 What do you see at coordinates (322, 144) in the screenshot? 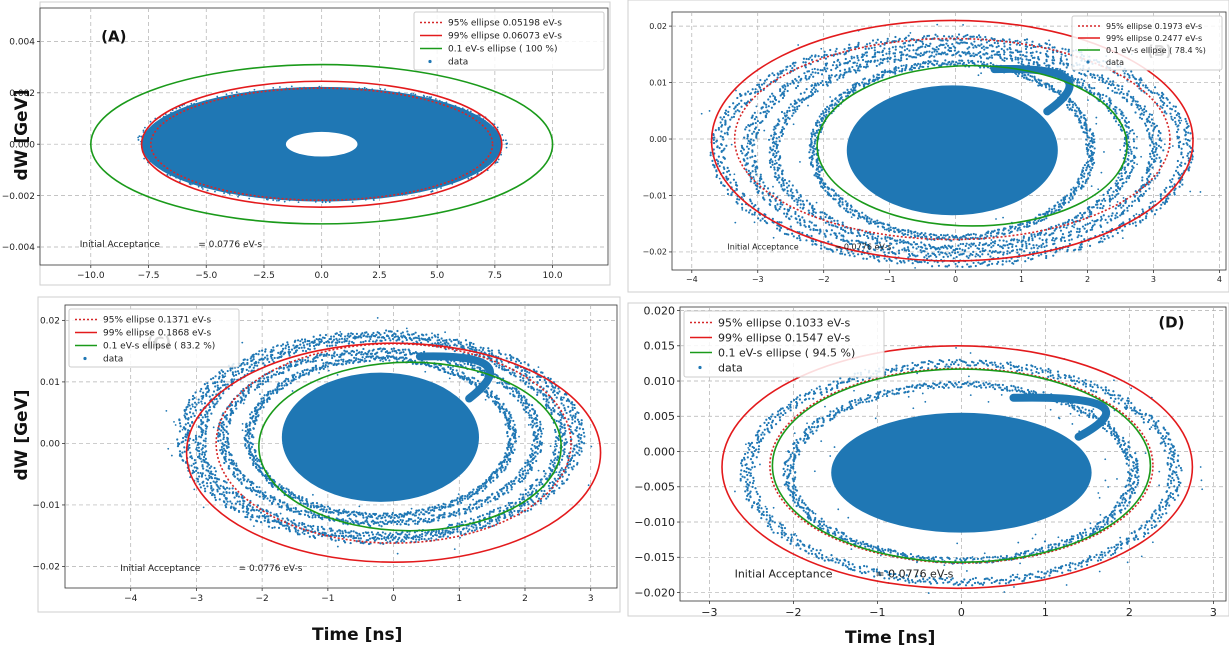
I see `95-ellipse-curve` at bounding box center [322, 144].